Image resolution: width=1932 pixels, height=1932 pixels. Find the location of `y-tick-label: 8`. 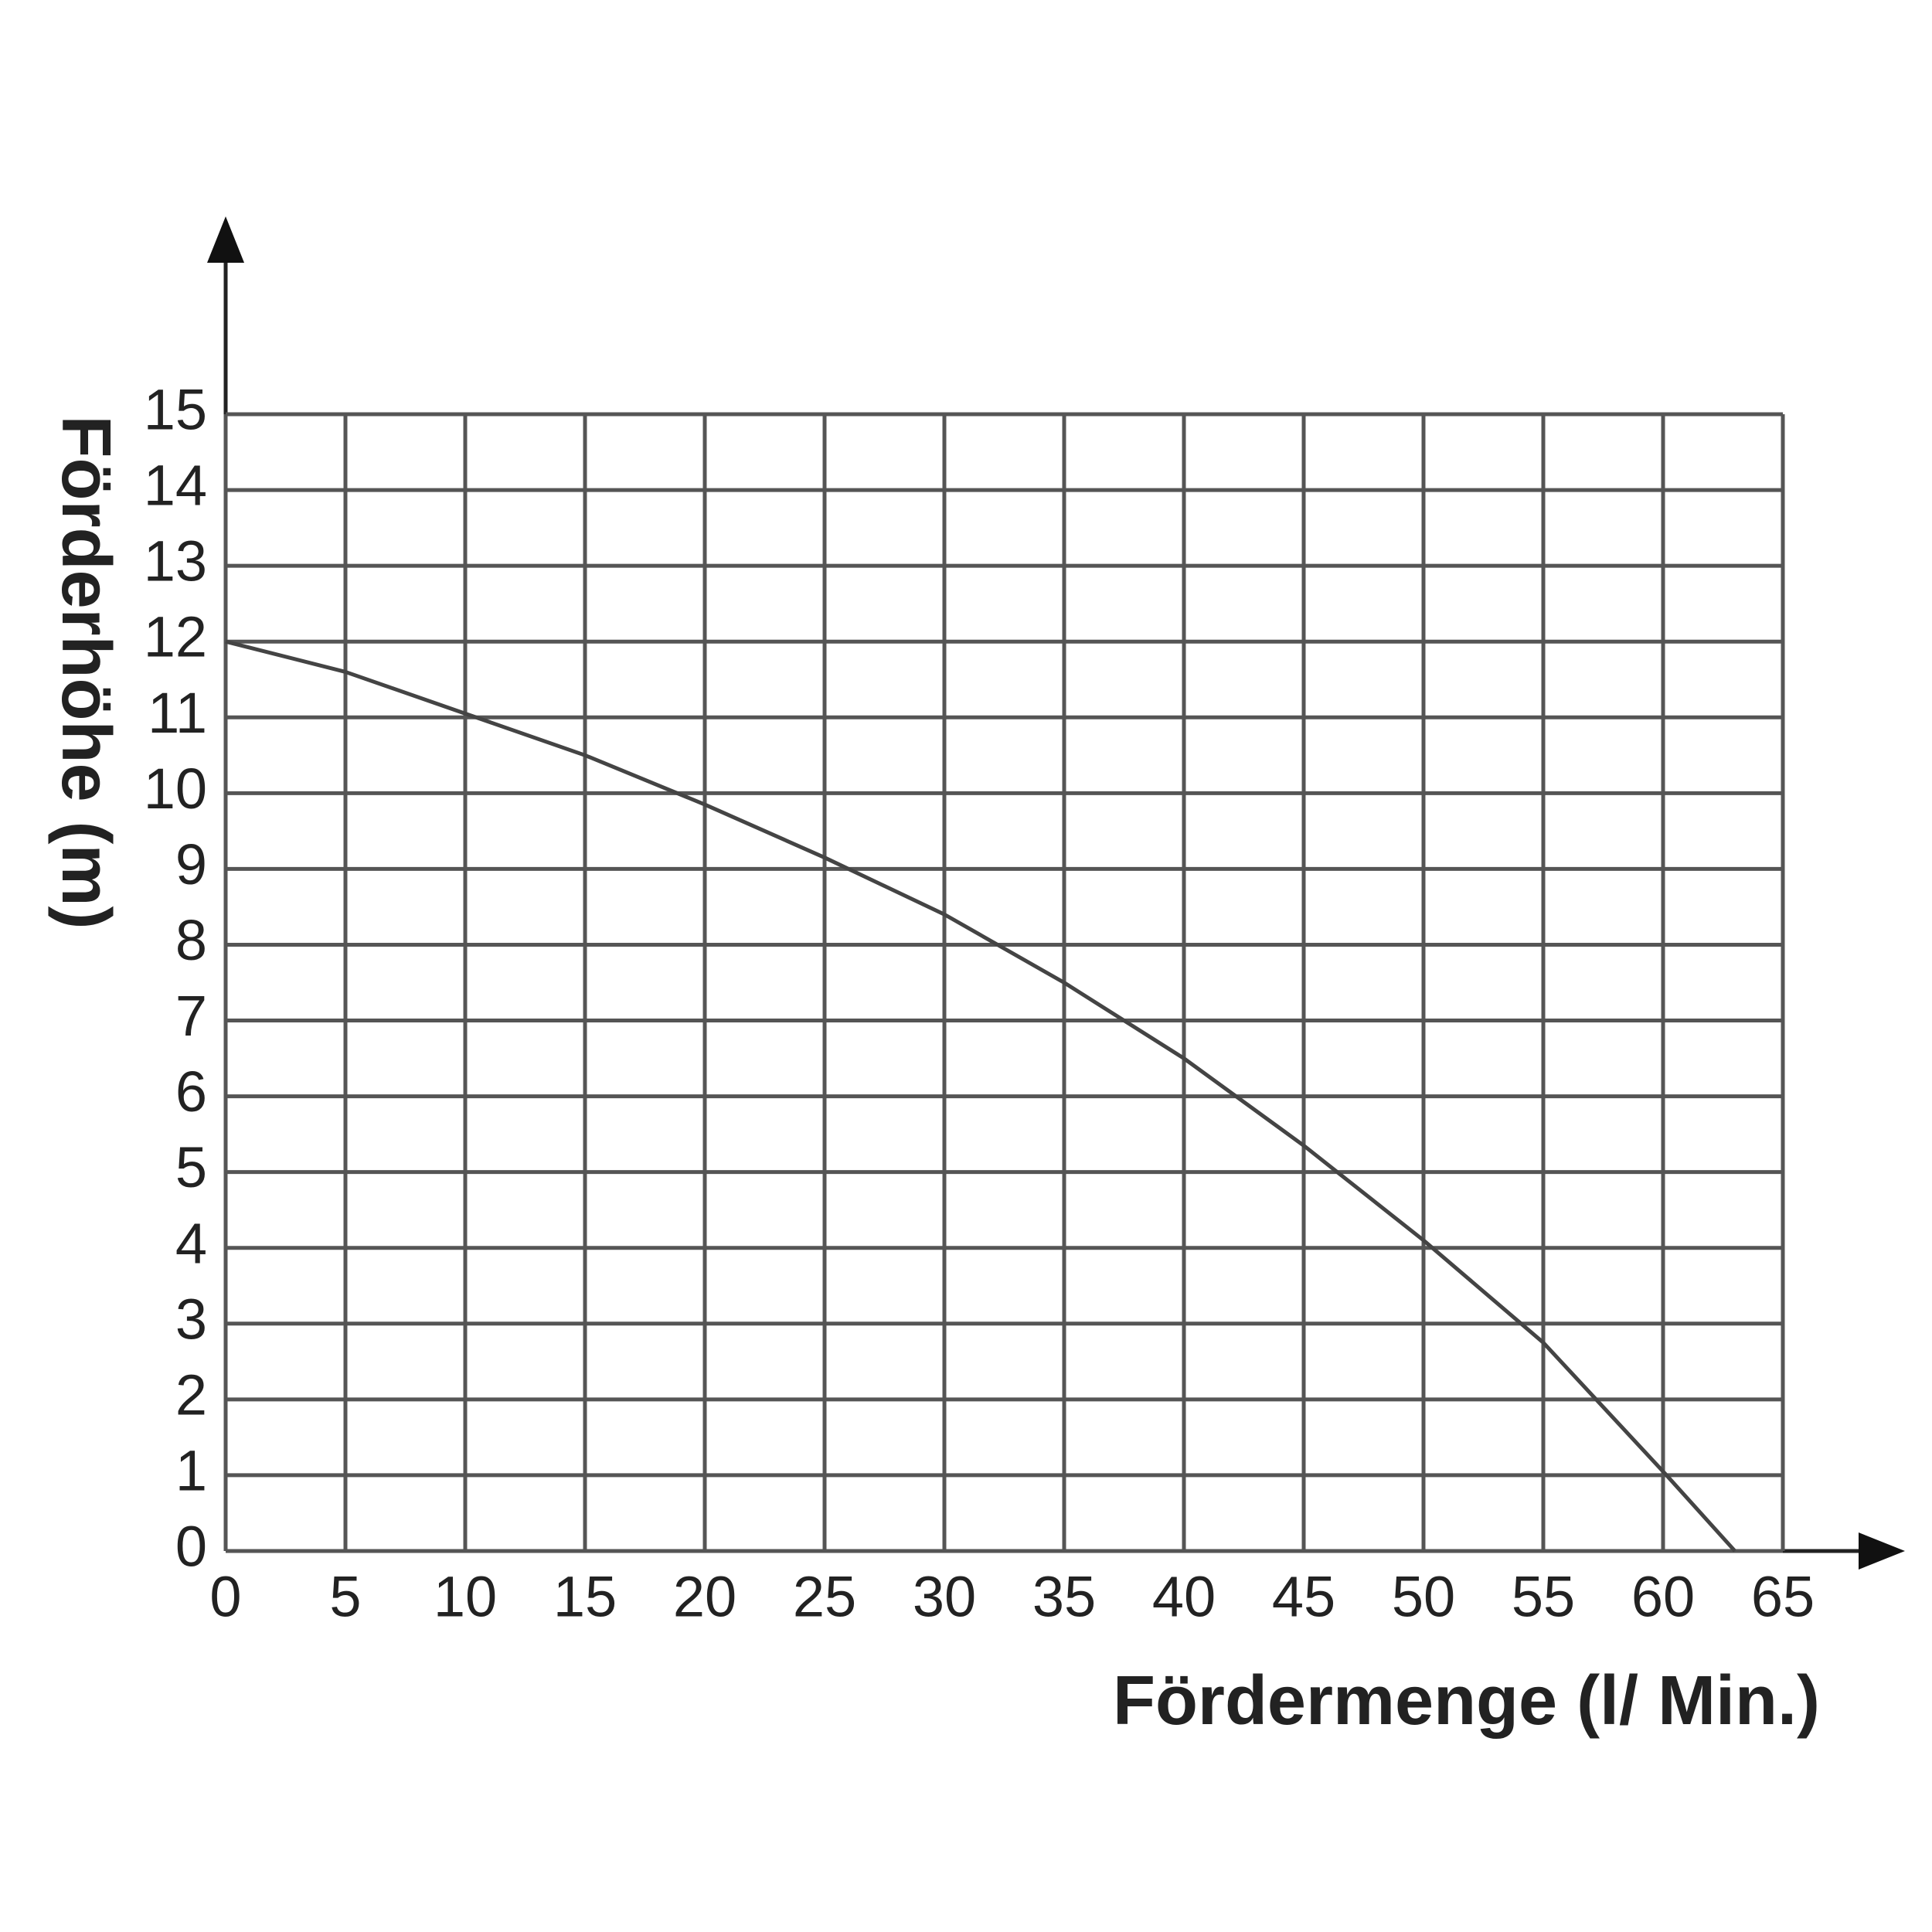

y-tick-label: 8 is located at coordinates (191, 940).